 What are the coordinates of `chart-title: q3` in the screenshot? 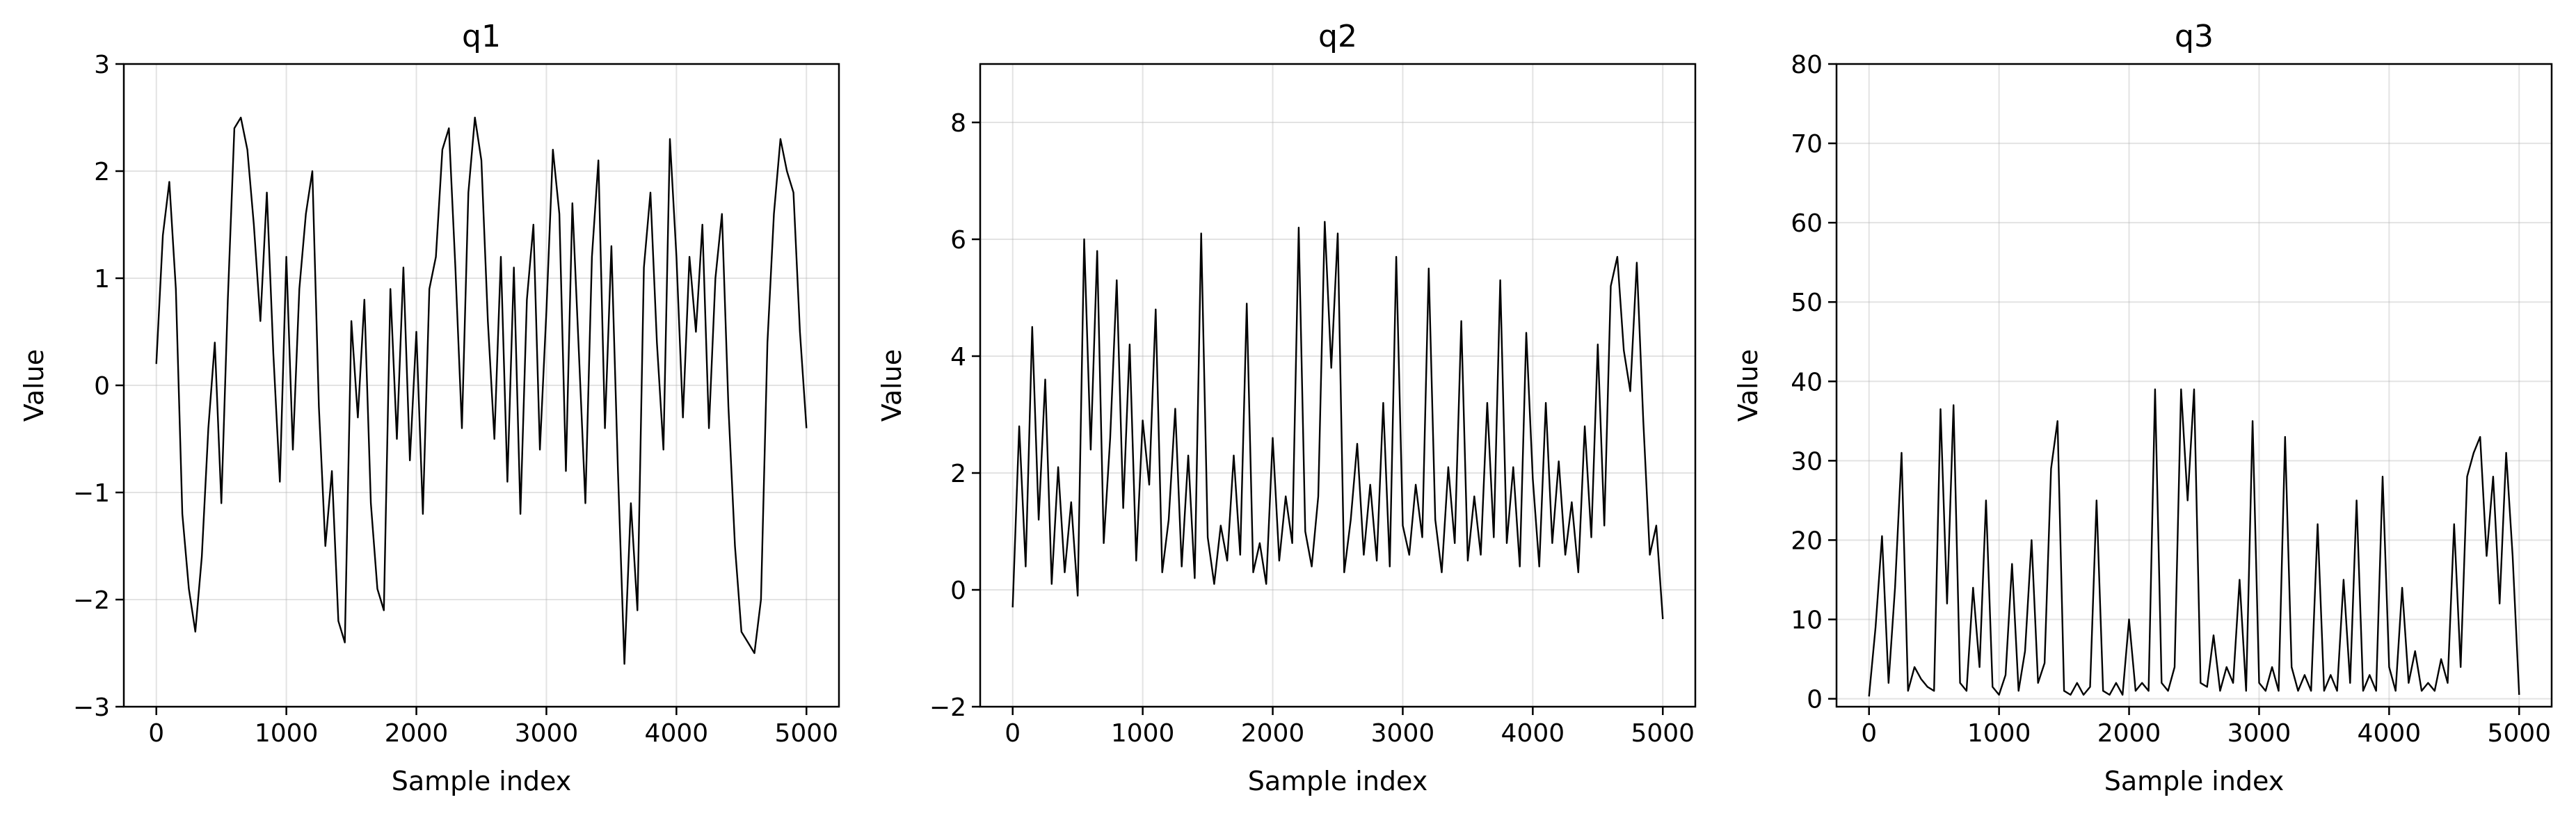 It's located at (2194, 36).